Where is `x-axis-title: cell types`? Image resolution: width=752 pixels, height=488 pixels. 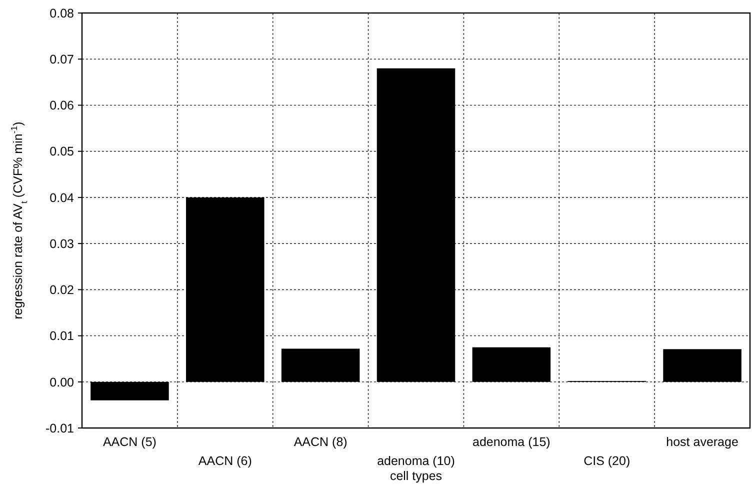 x-axis-title: cell types is located at coordinates (416, 476).